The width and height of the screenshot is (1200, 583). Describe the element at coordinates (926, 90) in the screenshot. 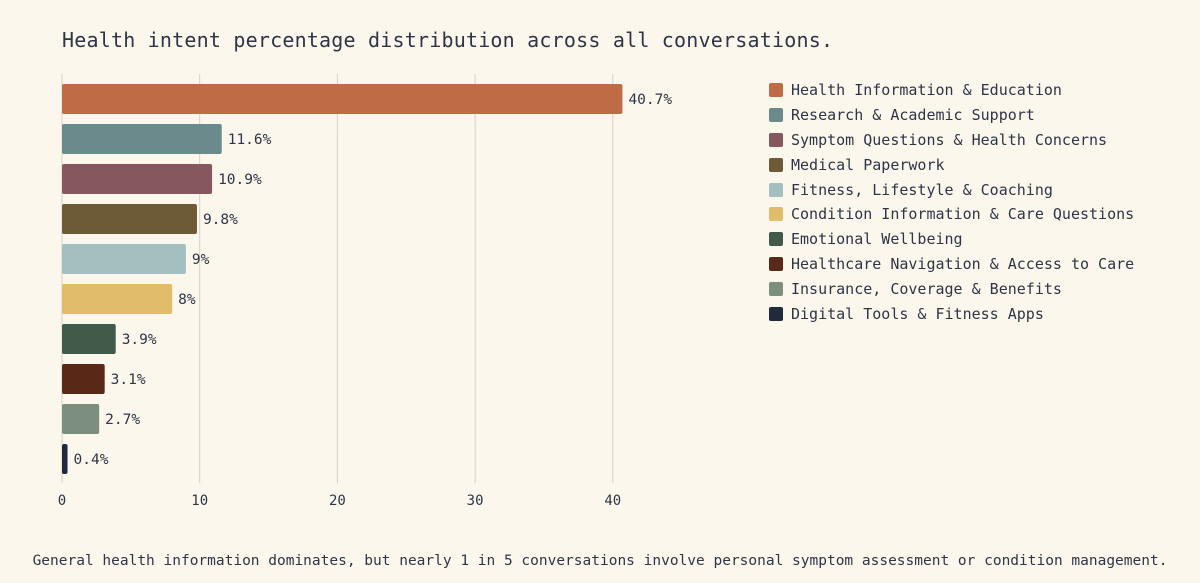

I see `legend-label: Health Information & Education` at that location.